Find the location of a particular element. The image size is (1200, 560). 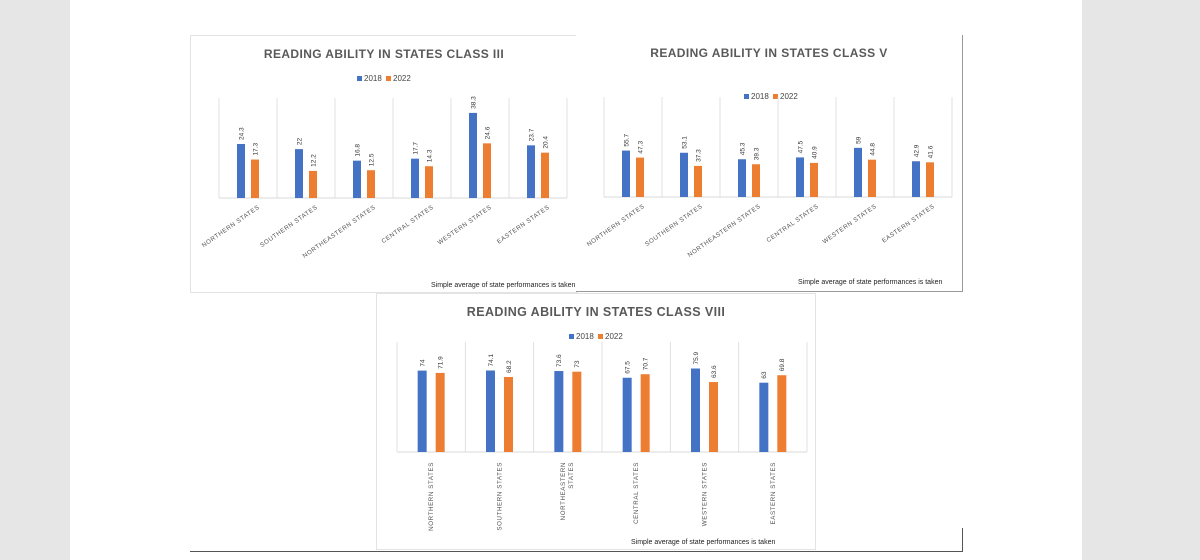

data-label-2022: 47.3 is located at coordinates (640, 147).